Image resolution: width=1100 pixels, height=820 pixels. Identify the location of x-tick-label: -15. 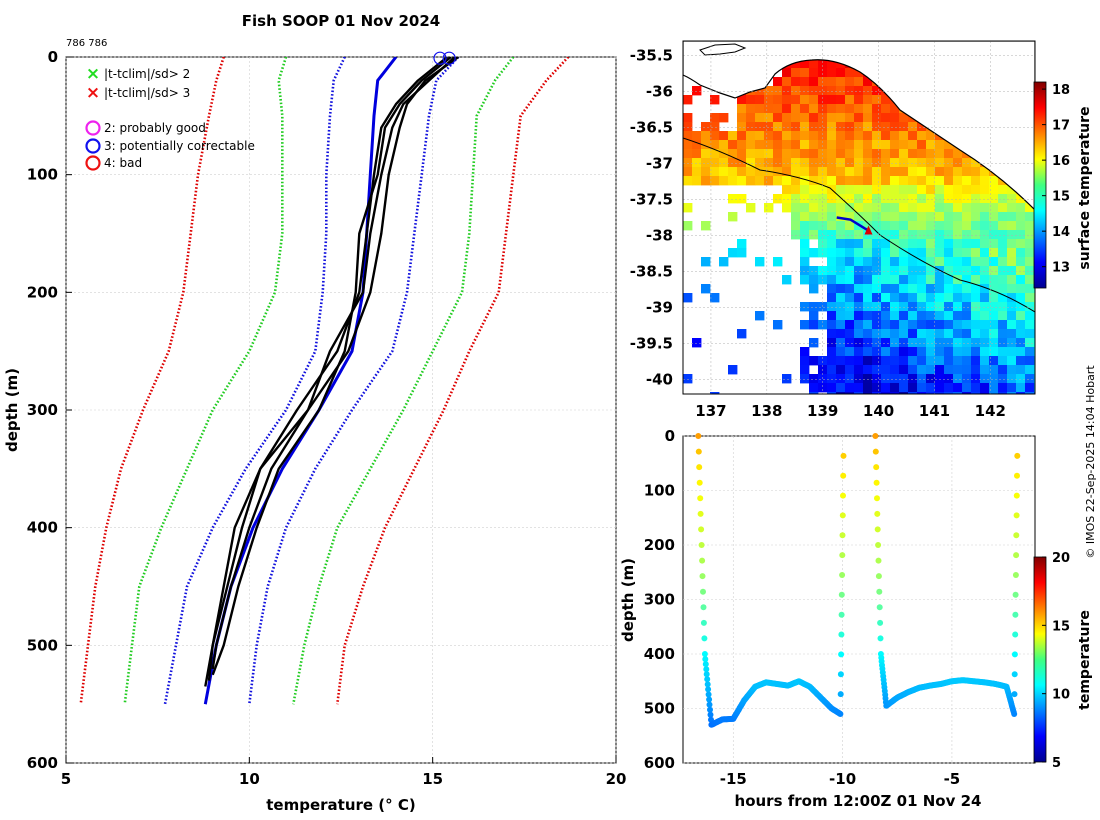
(733, 779).